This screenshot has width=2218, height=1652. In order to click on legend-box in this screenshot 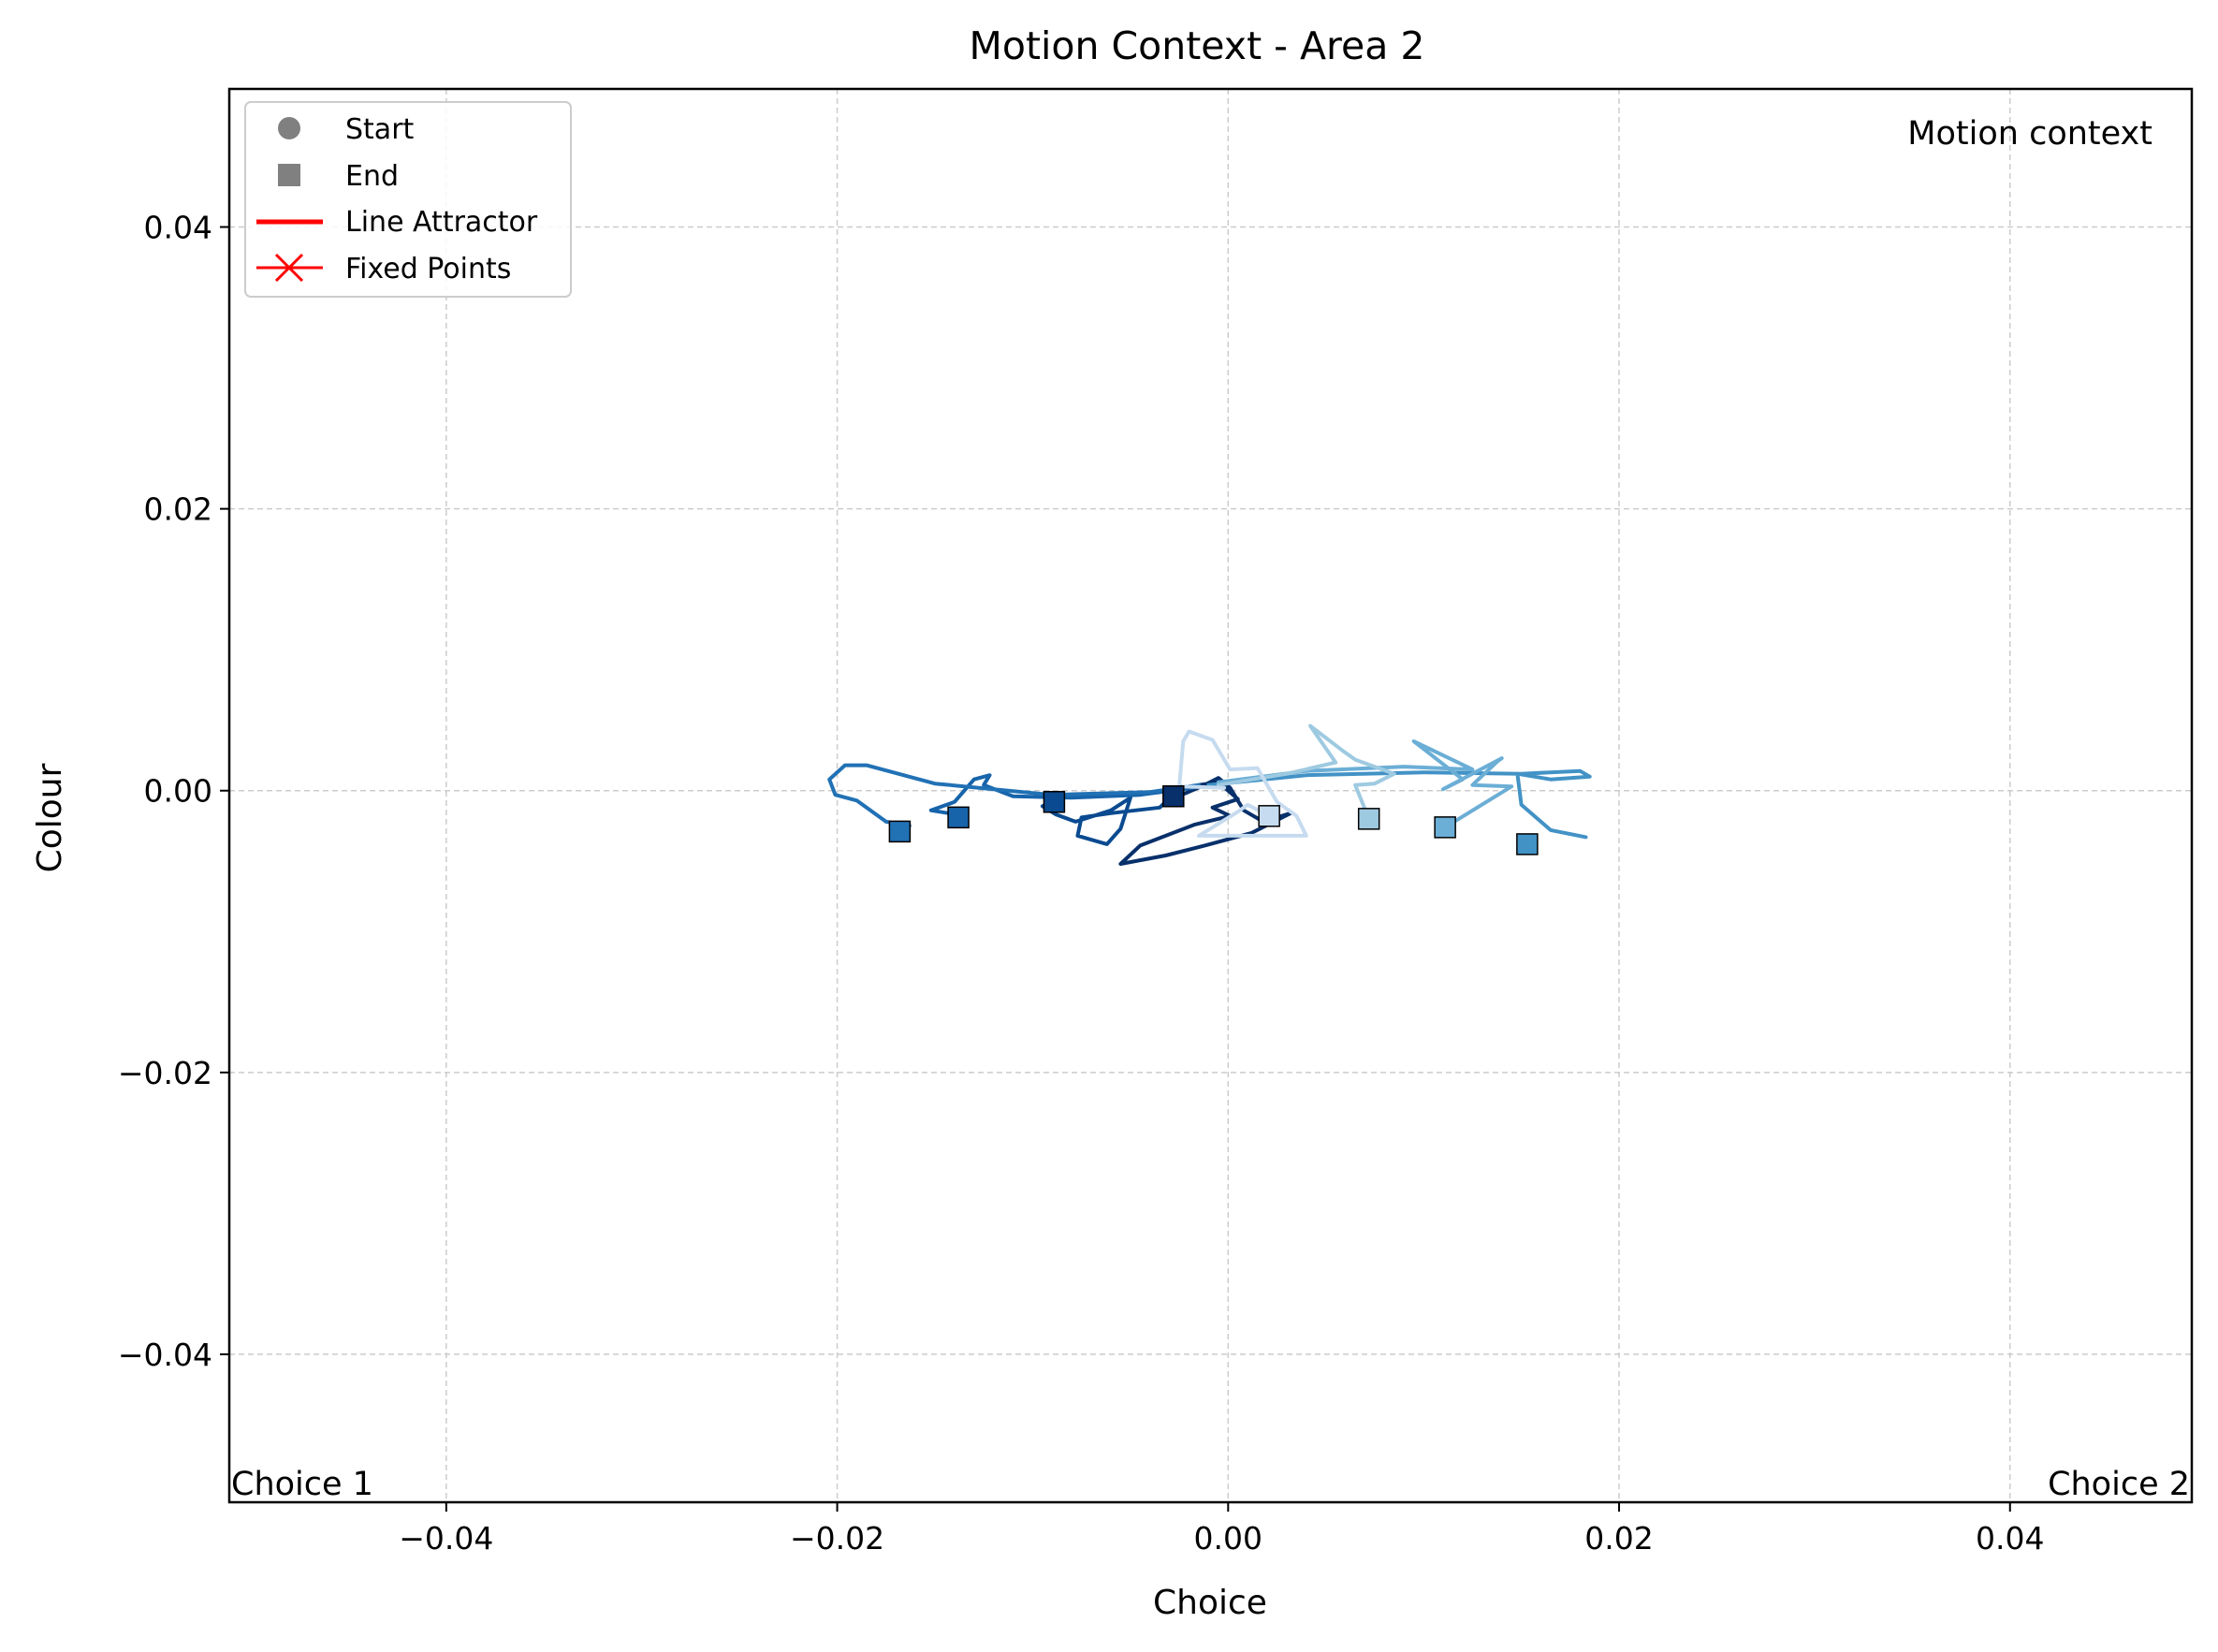, I will do `click(408, 199)`.